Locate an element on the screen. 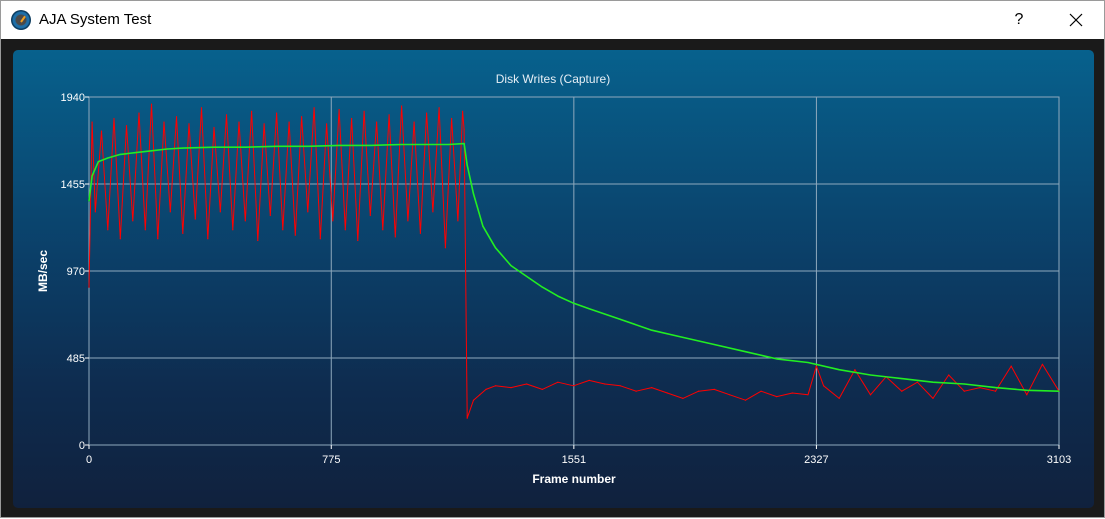 This screenshot has width=1105, height=519. x-tick-label: 3103 is located at coordinates (1059, 460).